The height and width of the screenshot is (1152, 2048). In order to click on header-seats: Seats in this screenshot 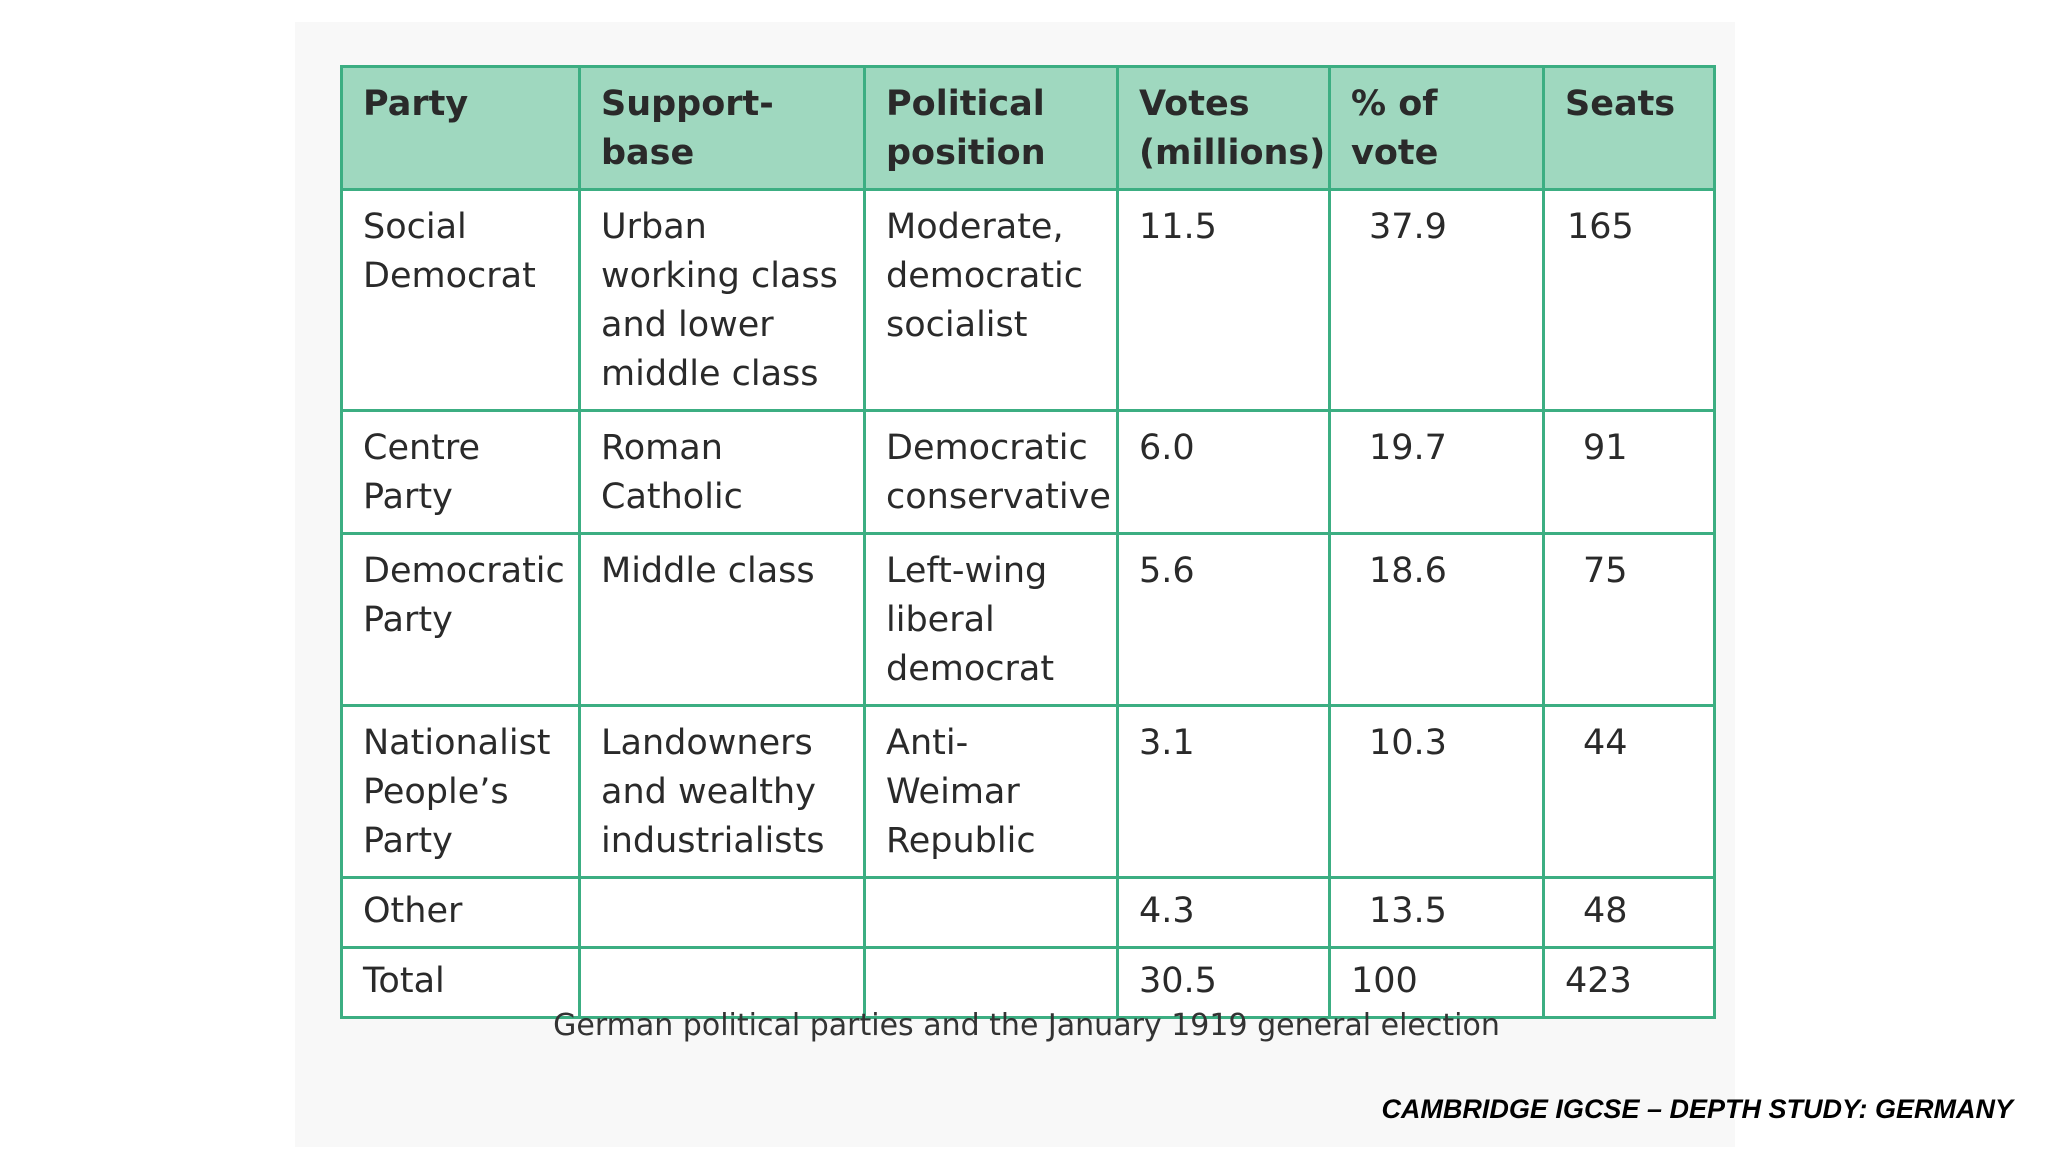, I will do `click(1629, 128)`.